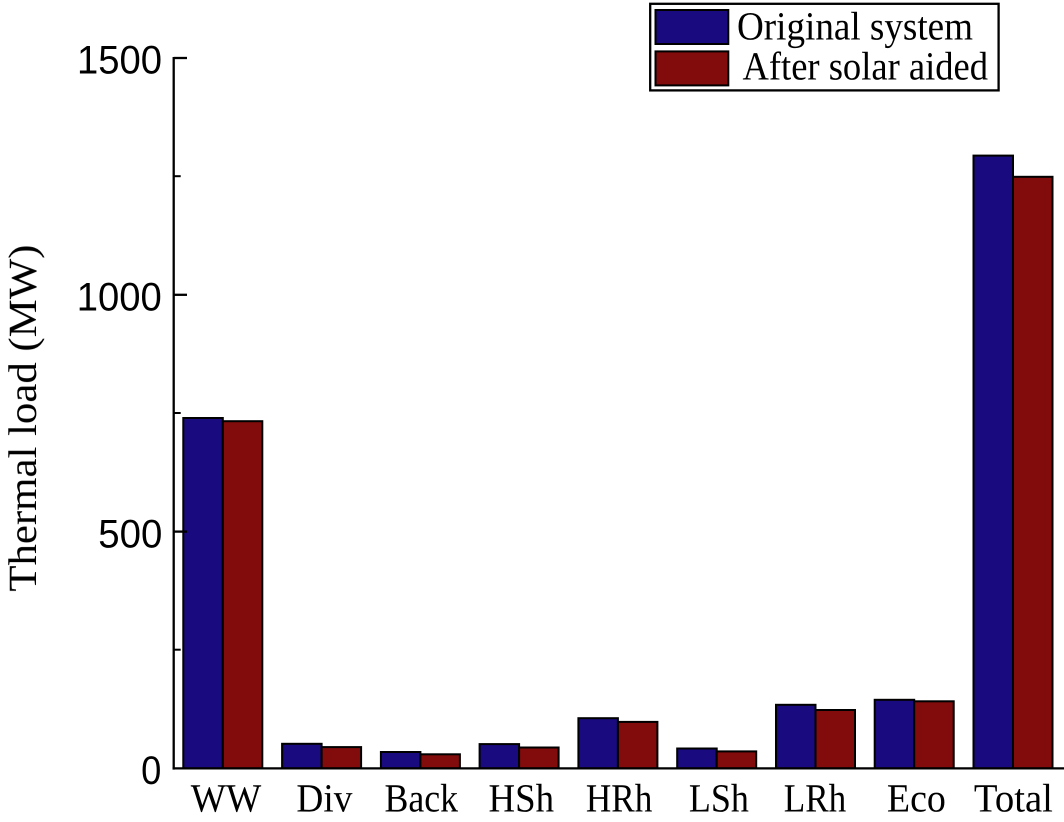  Describe the element at coordinates (422, 798) in the screenshot. I see `svg-text: Back` at that location.